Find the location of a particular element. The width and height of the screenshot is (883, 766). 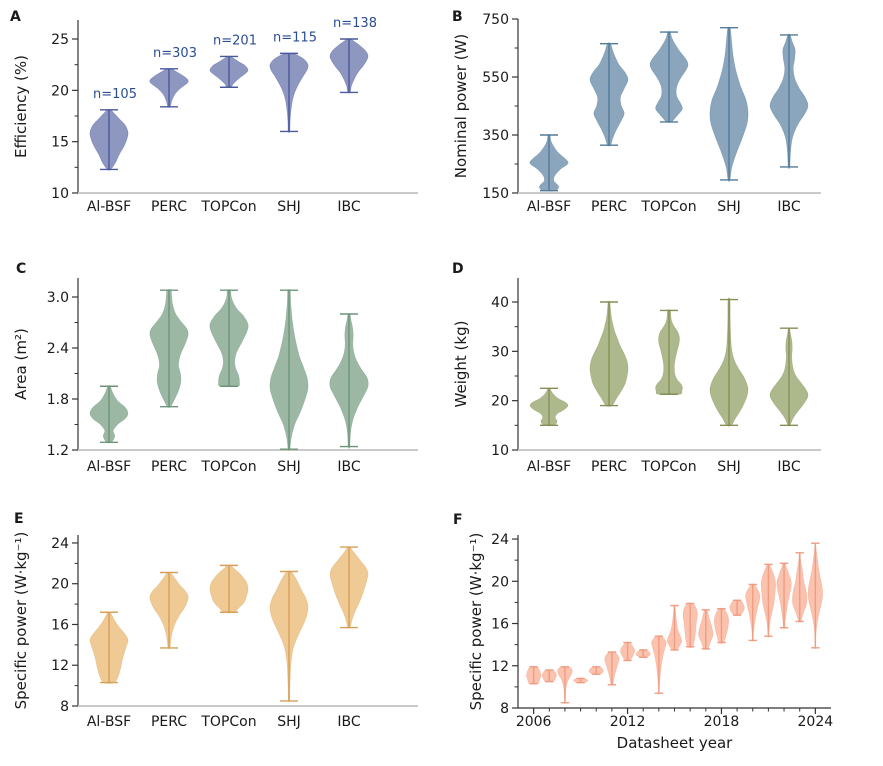

violin-topcon is located at coordinates (229, 338).